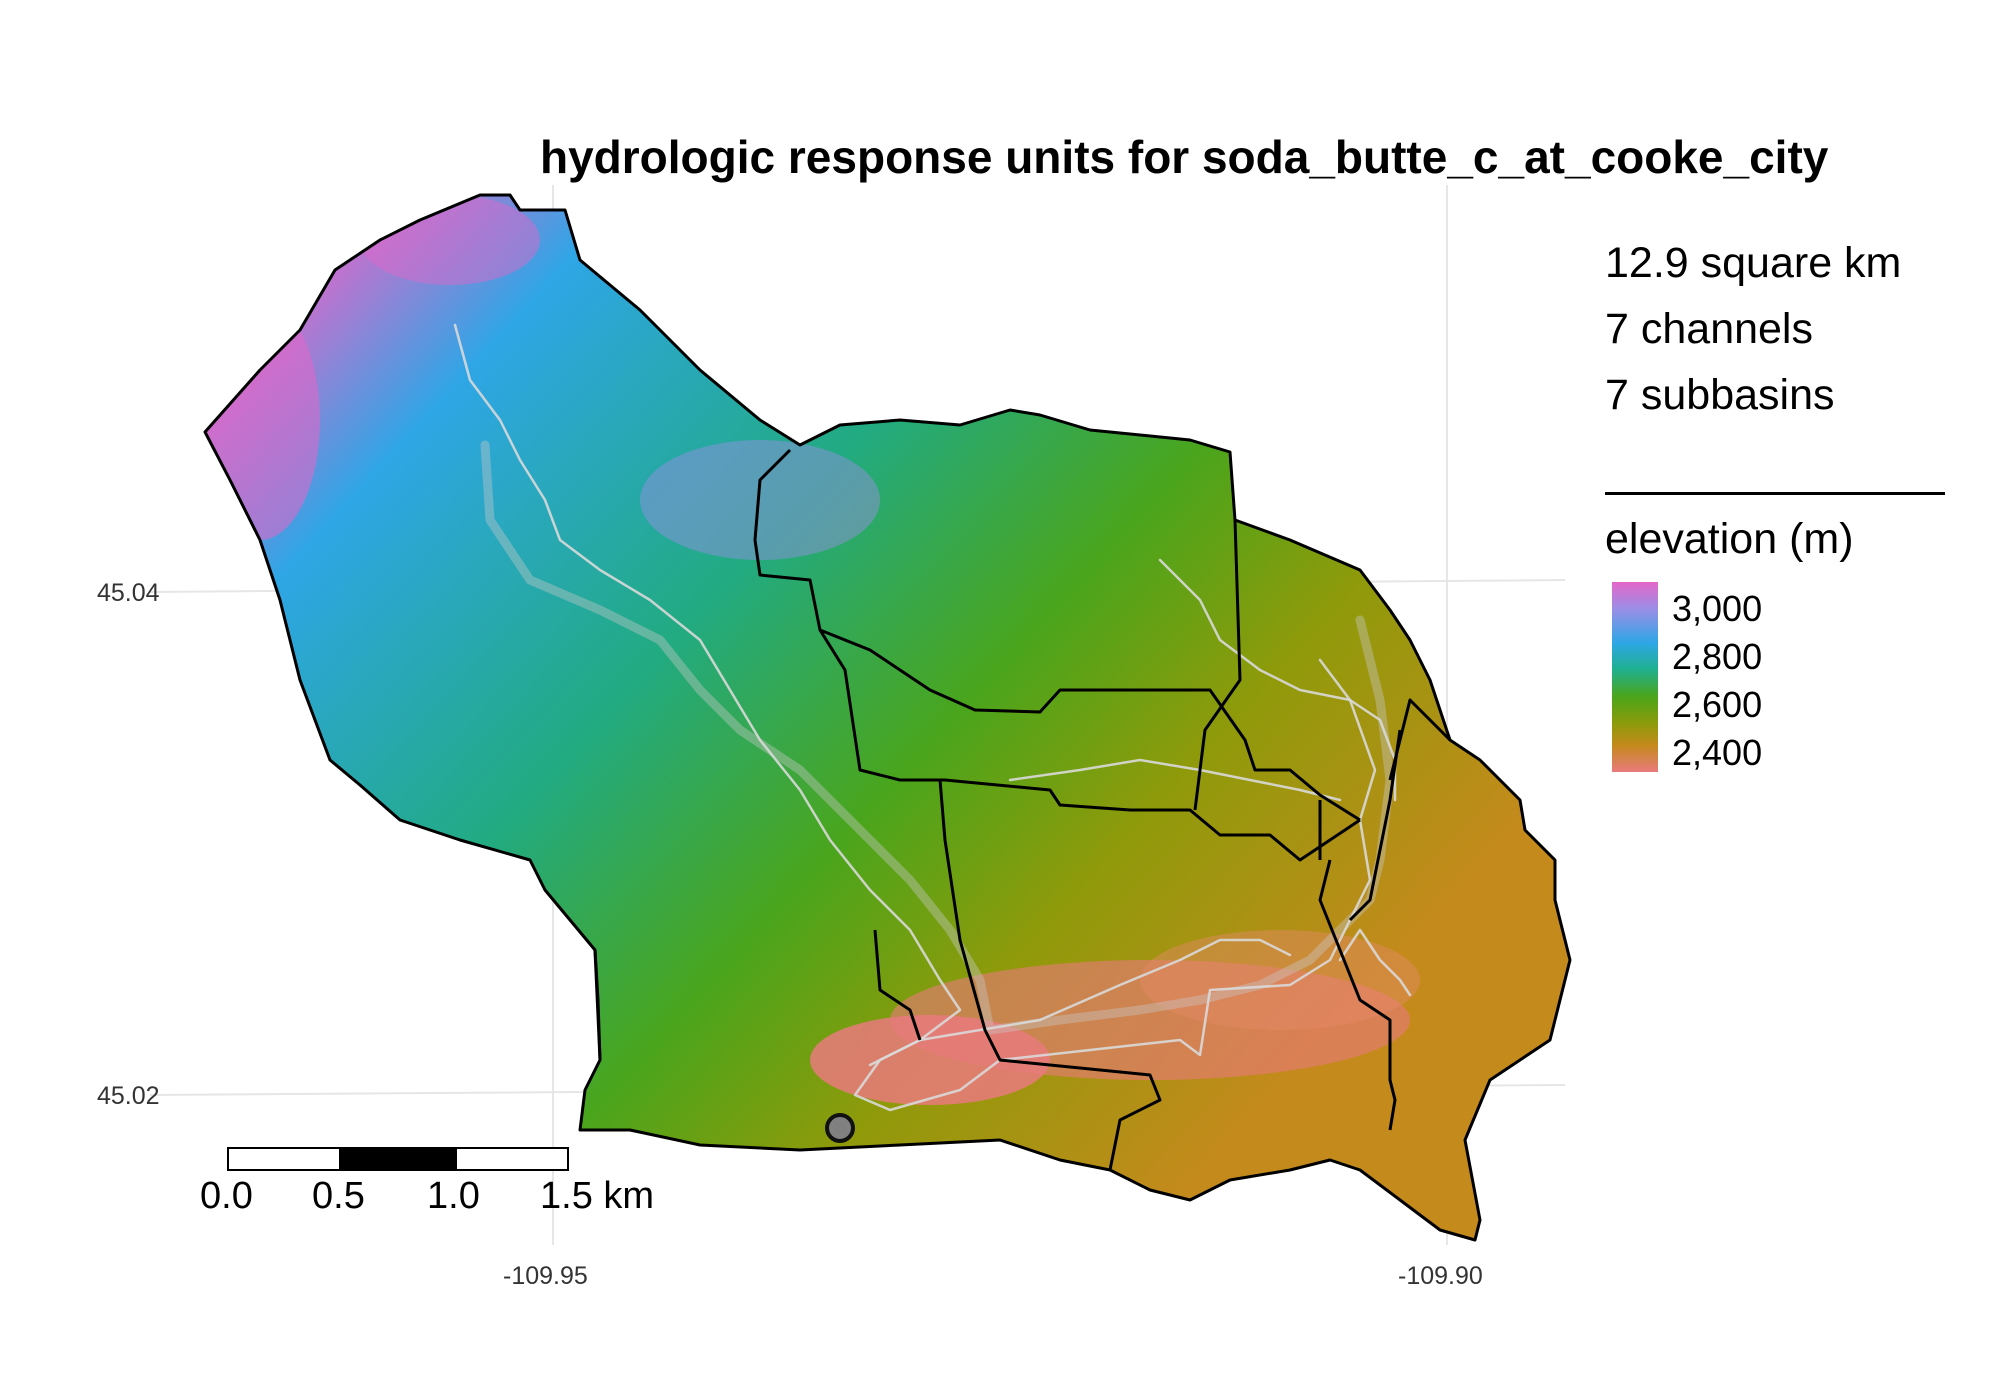 The image size is (2000, 1400). Describe the element at coordinates (1720, 395) in the screenshot. I see `stat-subbasins: 7 subbasins` at that location.